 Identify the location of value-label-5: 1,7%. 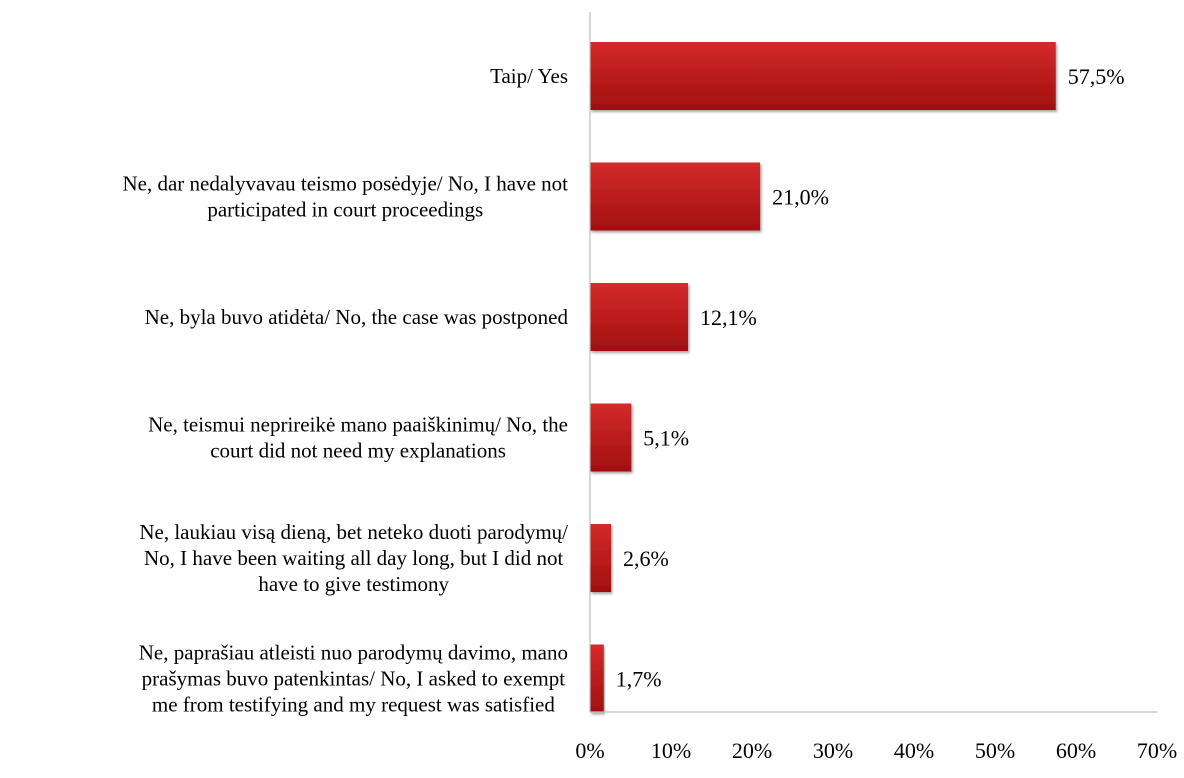
(639, 679).